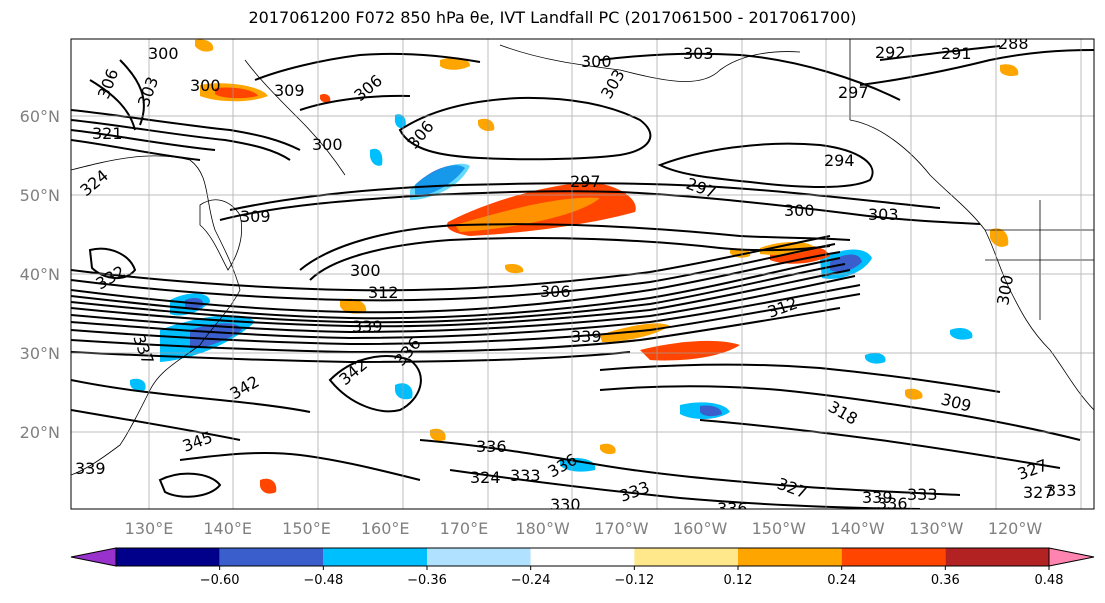 Image resolution: width=1105 pixels, height=603 pixels. What do you see at coordinates (621, 528) in the screenshot?
I see `lon-label: 170°W` at bounding box center [621, 528].